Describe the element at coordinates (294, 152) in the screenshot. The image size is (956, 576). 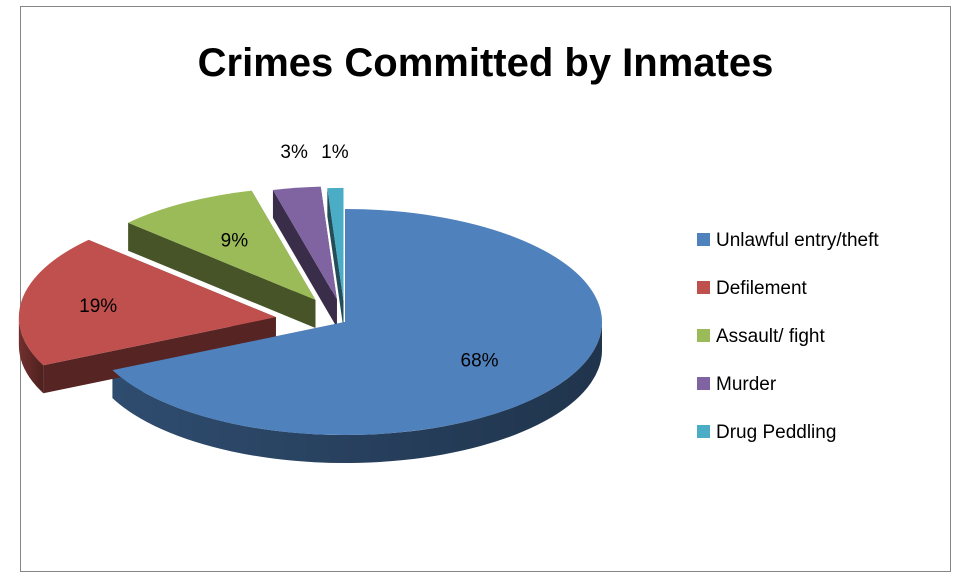
I see `data-label-3: 3%` at that location.